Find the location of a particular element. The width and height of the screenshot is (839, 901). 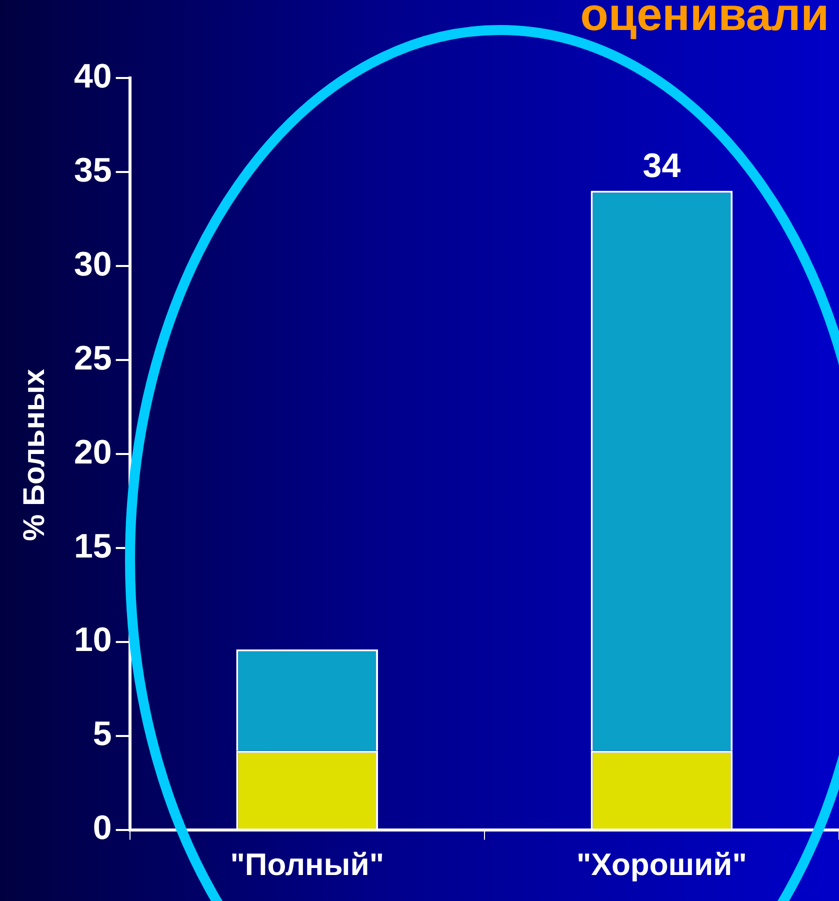

x-tick-label: "Хороший" is located at coordinates (661, 864).